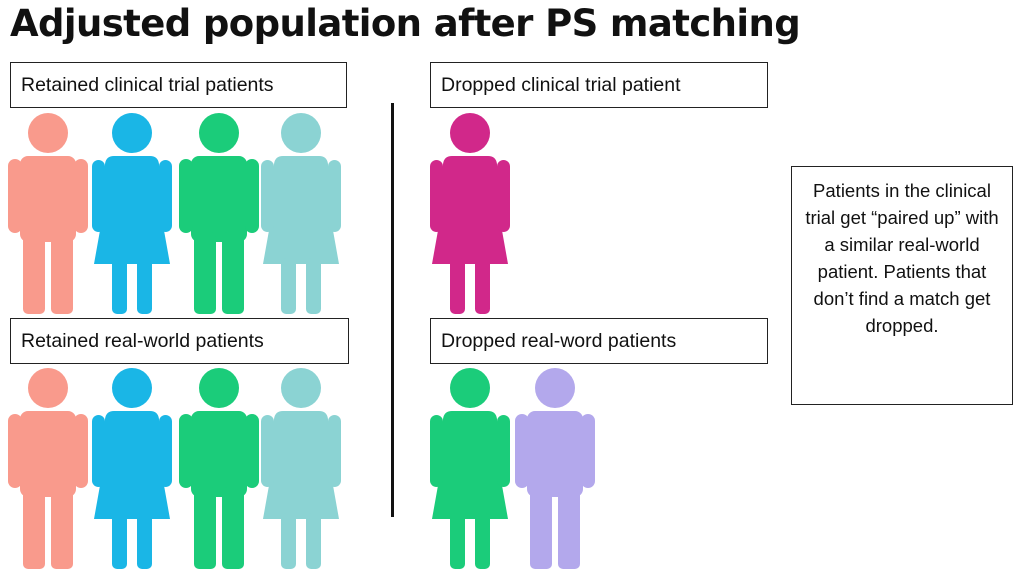 The width and height of the screenshot is (1014, 588). Describe the element at coordinates (178, 85) in the screenshot. I see `label-retained-trial: Retained clinical trial patients` at that location.